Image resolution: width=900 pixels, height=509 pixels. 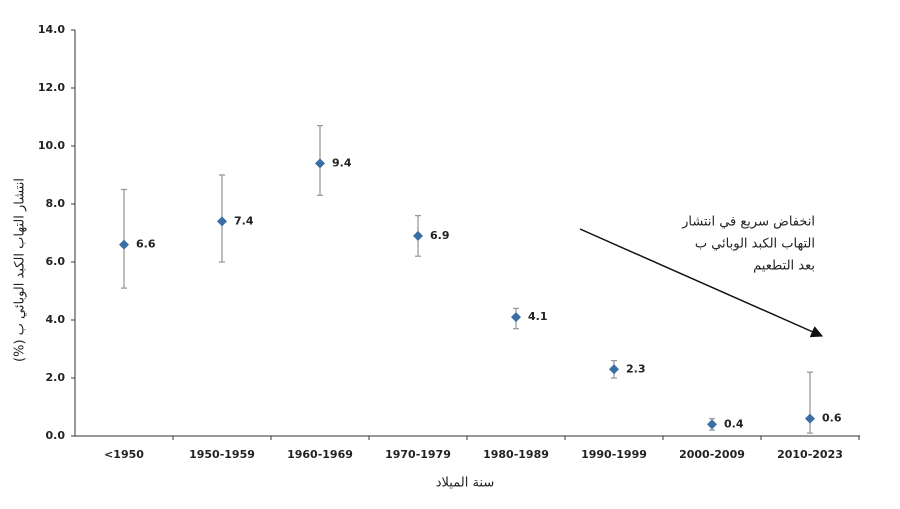 What do you see at coordinates (20, 270) in the screenshot?
I see `y-axis-title: انتشار التهاب الكبد الوبائي ب (%)` at bounding box center [20, 270].